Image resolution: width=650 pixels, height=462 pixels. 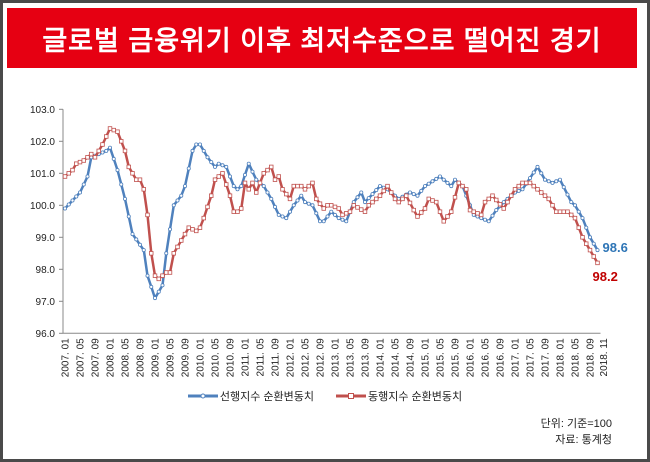 I want to click on x-tick-label: 2014. 01, so click(x=381, y=357).